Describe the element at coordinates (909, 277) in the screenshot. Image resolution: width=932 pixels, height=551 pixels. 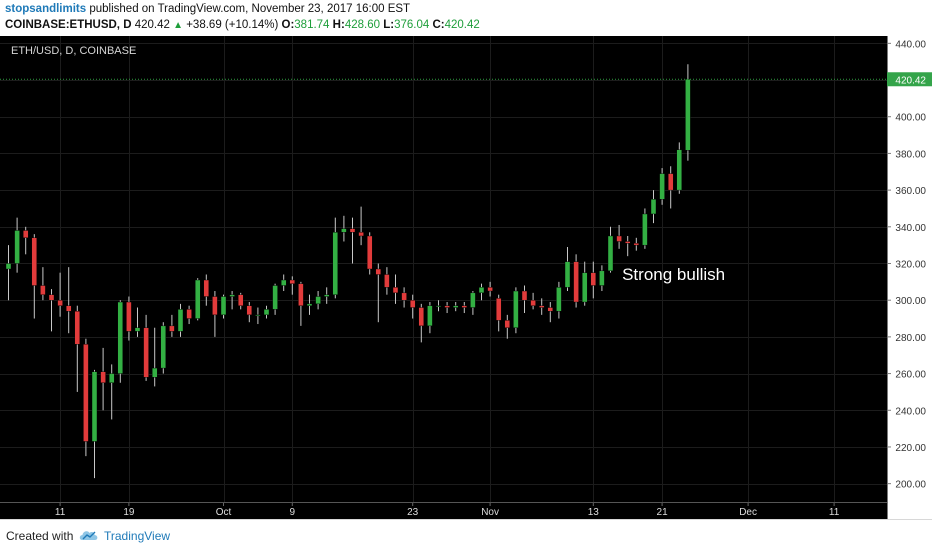
I see `price-axis-panel` at that location.